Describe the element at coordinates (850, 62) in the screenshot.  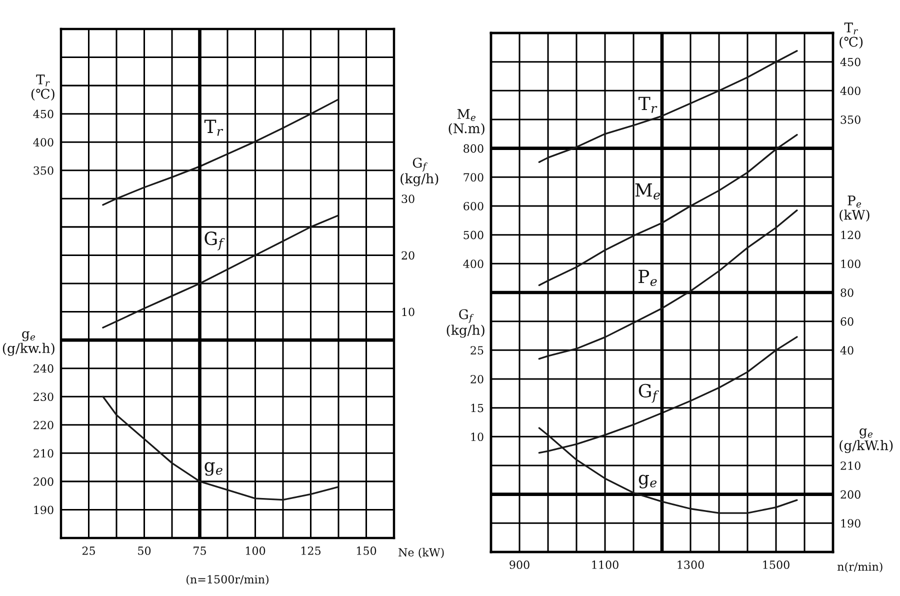
I see `y2-tick-label: 450` at that location.